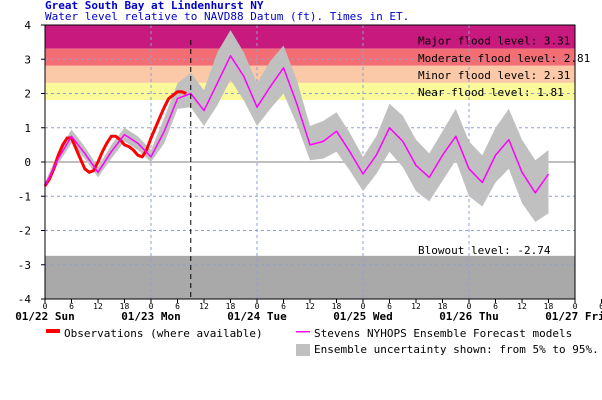 The image size is (602, 400). What do you see at coordinates (154, 6) in the screenshot?
I see `chart-title: Great South Bay at Lindenhurst NY` at bounding box center [154, 6].